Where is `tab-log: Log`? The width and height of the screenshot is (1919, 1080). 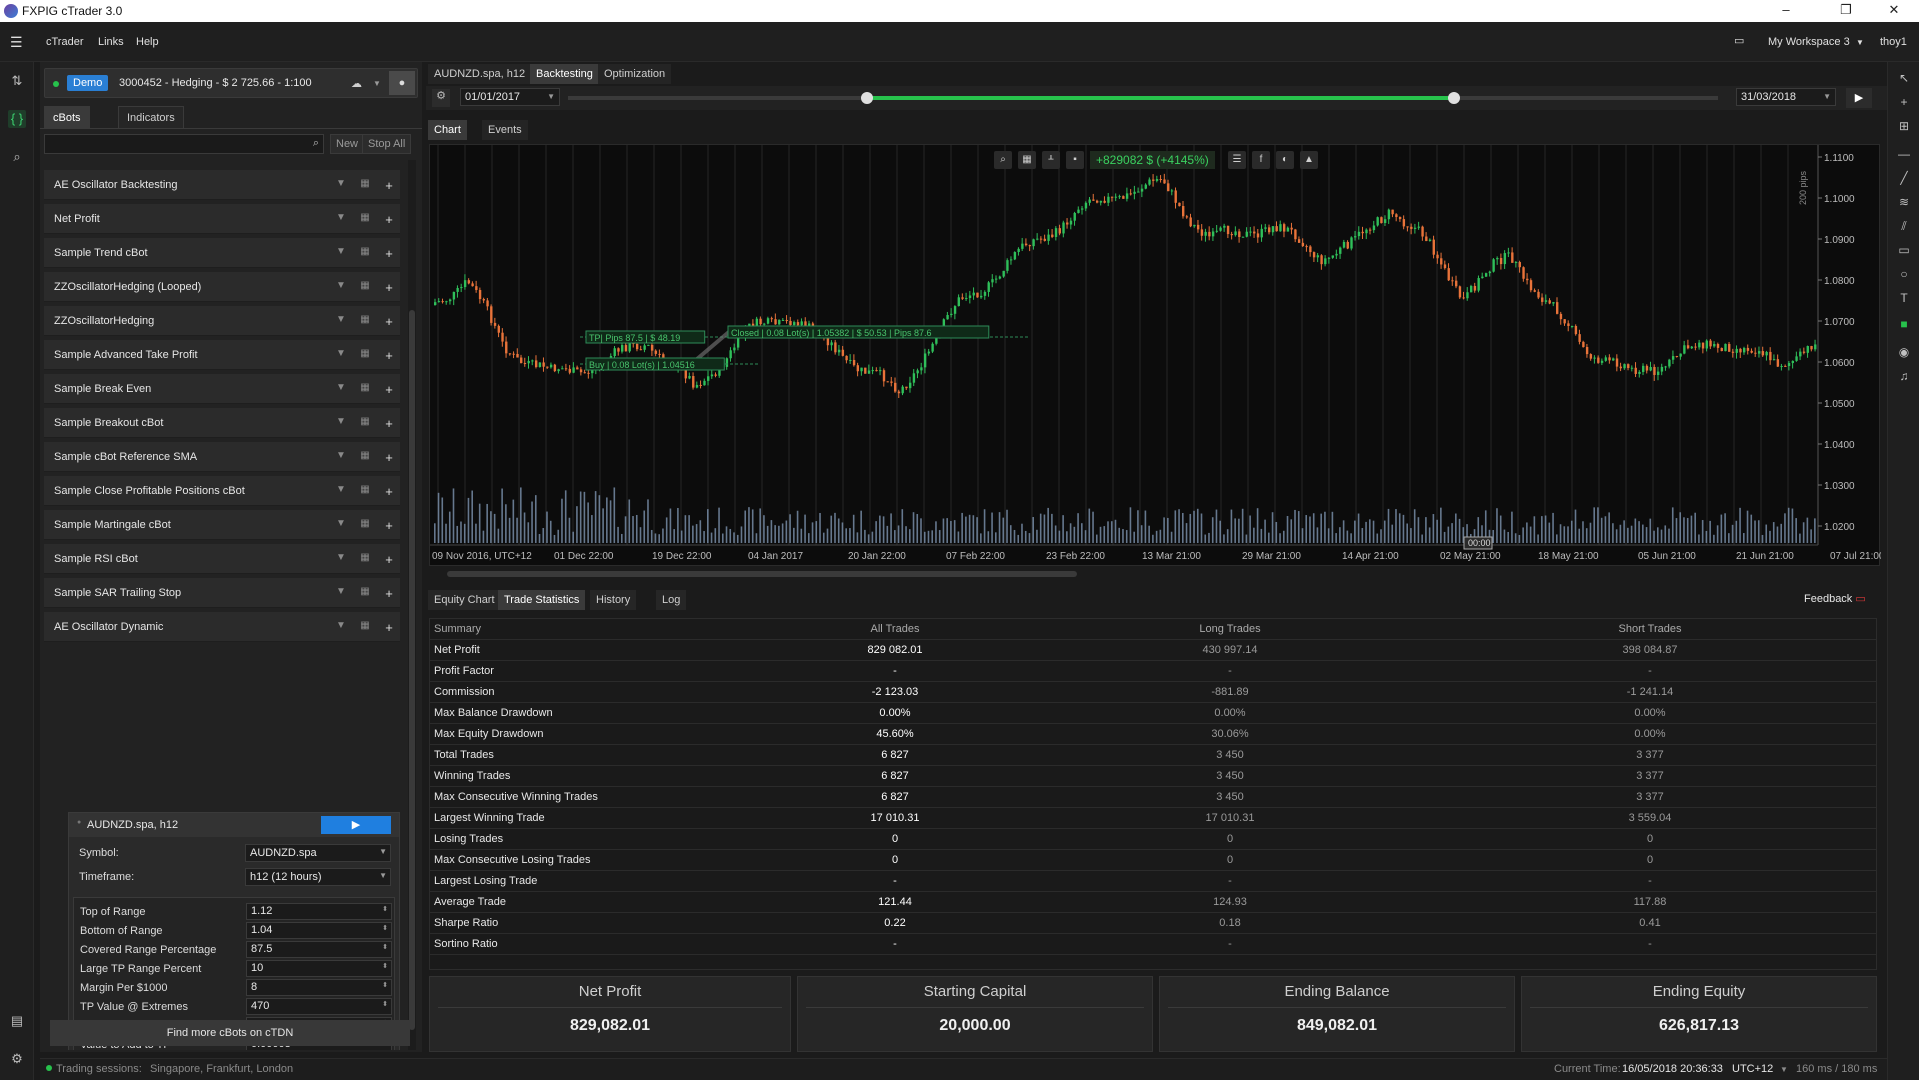 tab-log: Log is located at coordinates (671, 600).